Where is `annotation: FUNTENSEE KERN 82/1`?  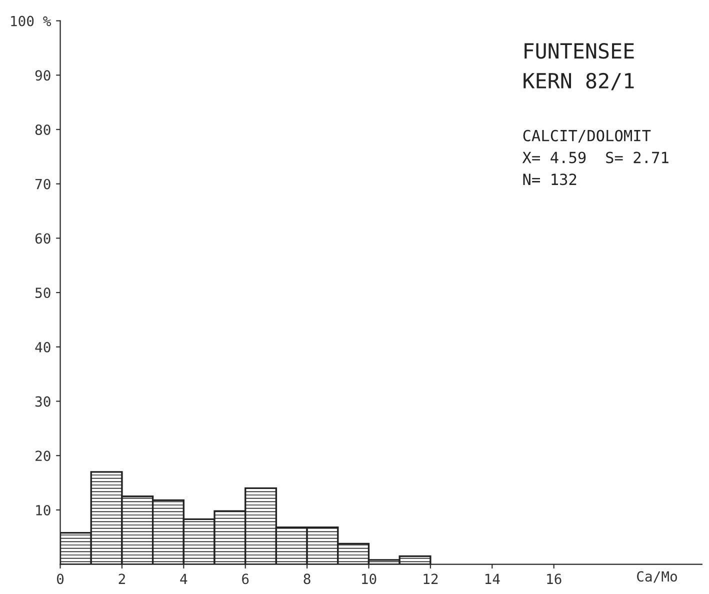 annotation: FUNTENSEE KERN 82/1 is located at coordinates (579, 66).